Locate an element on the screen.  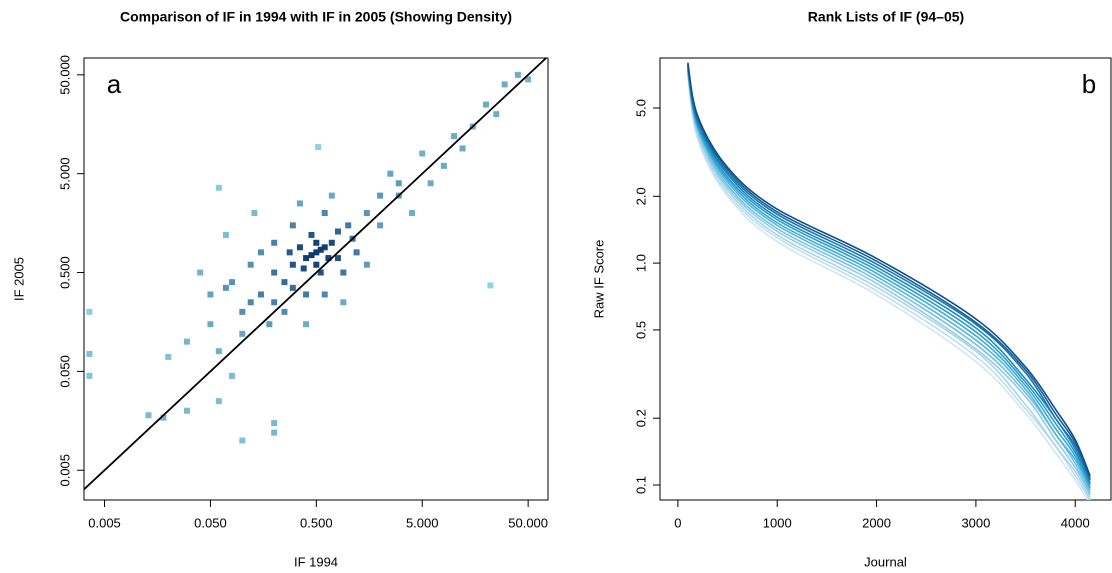
x-tick-label: 2000 is located at coordinates (876, 522).